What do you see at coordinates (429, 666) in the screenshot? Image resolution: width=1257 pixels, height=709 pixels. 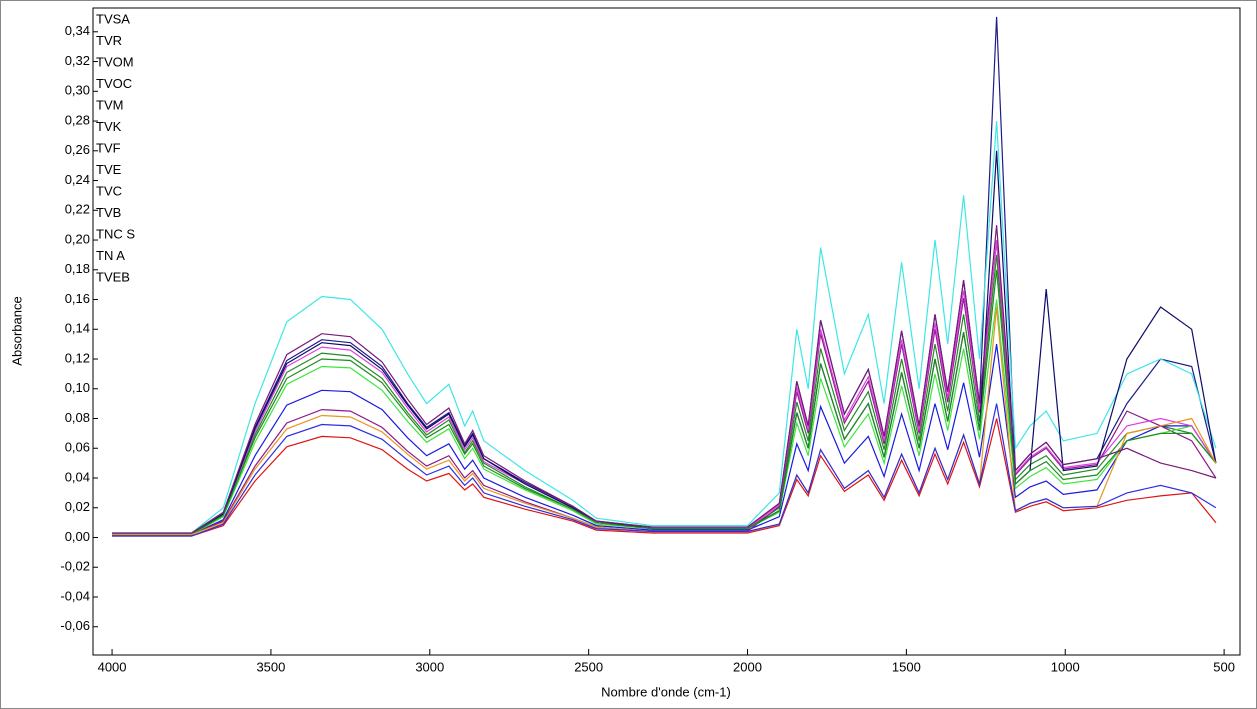 I see `x-tick-label: 3000` at bounding box center [429, 666].